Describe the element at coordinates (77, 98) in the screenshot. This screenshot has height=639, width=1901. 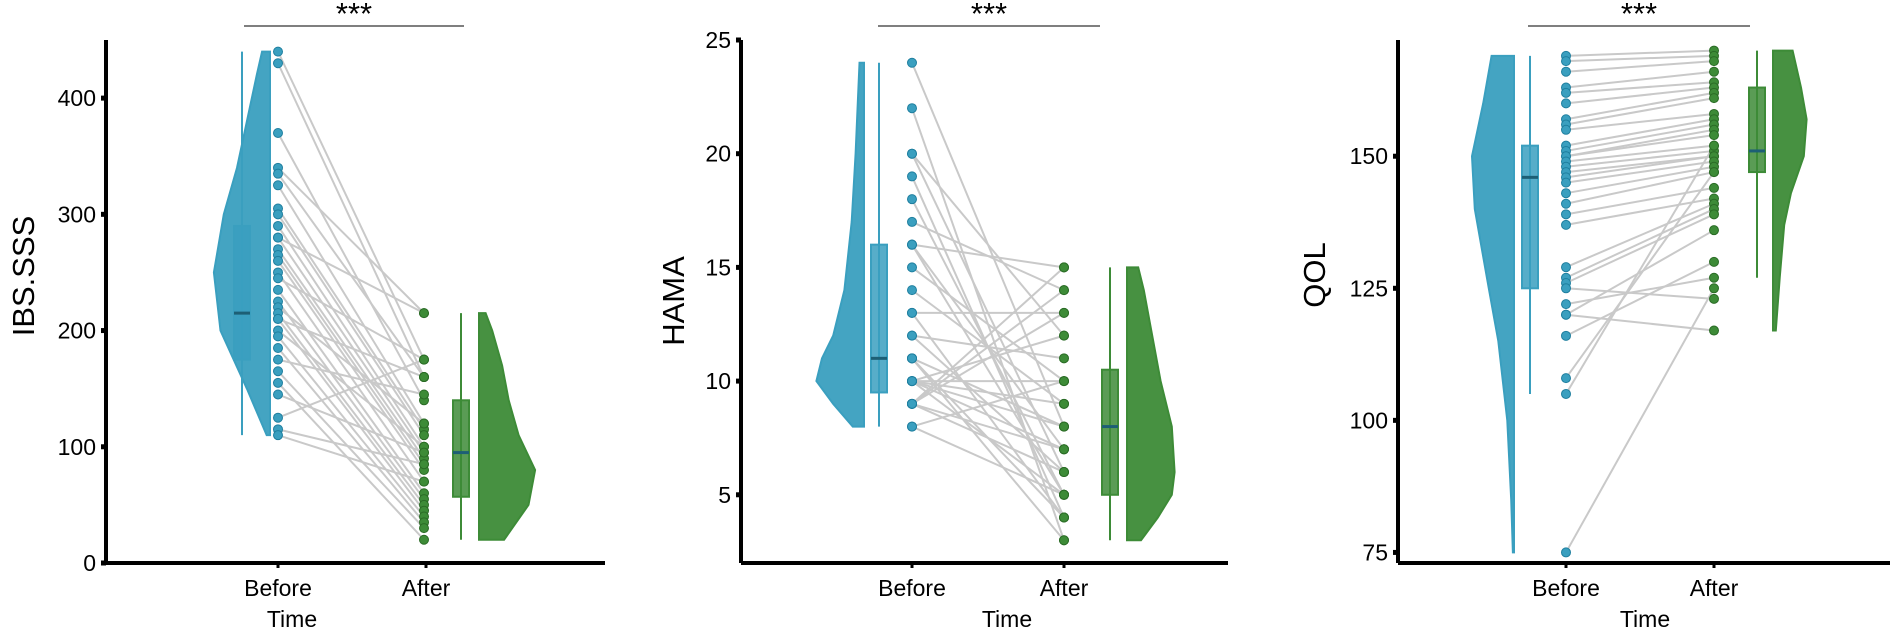
I see `y-tick-label: 400` at that location.